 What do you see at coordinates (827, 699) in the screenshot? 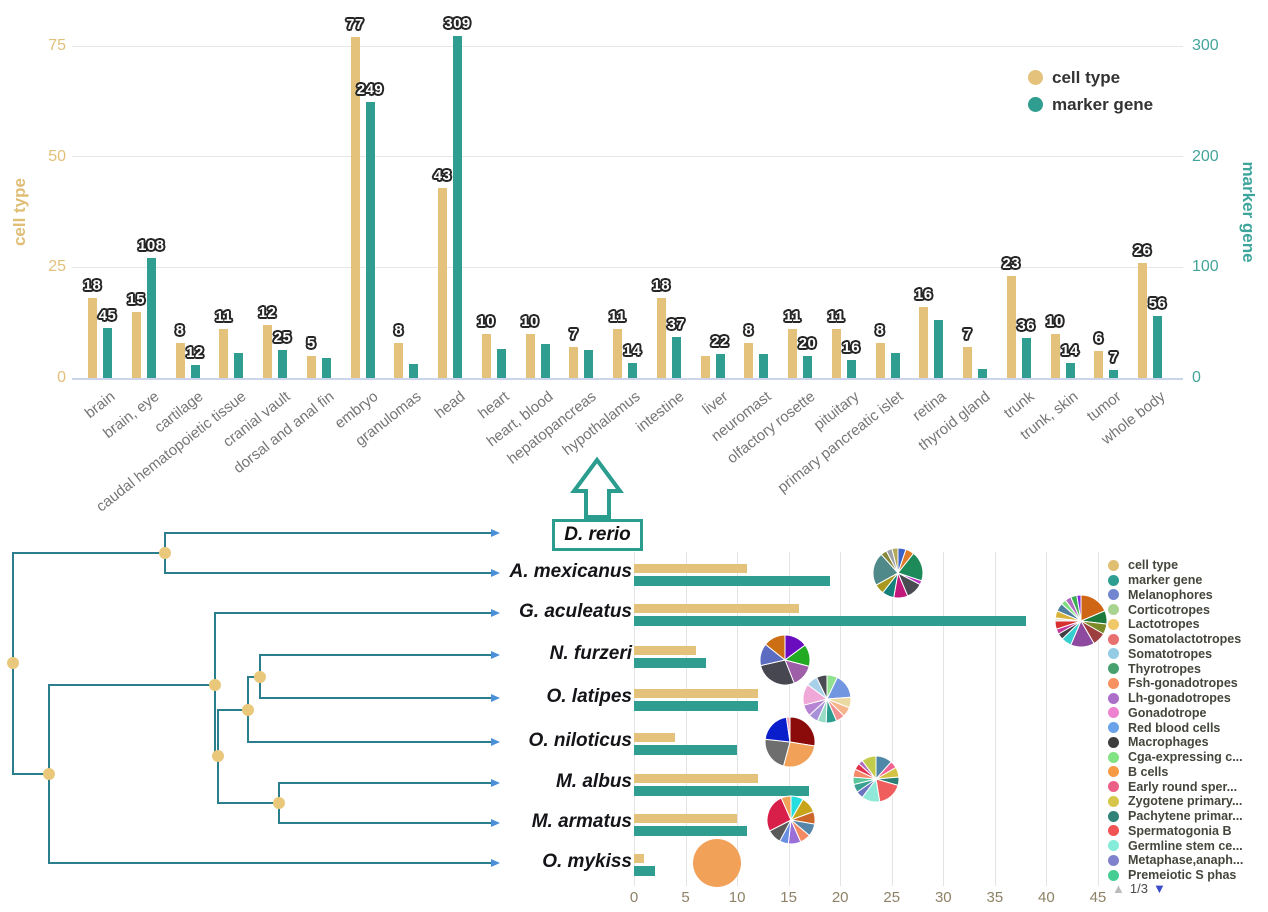
I see `pie-chart-o-latipes` at bounding box center [827, 699].